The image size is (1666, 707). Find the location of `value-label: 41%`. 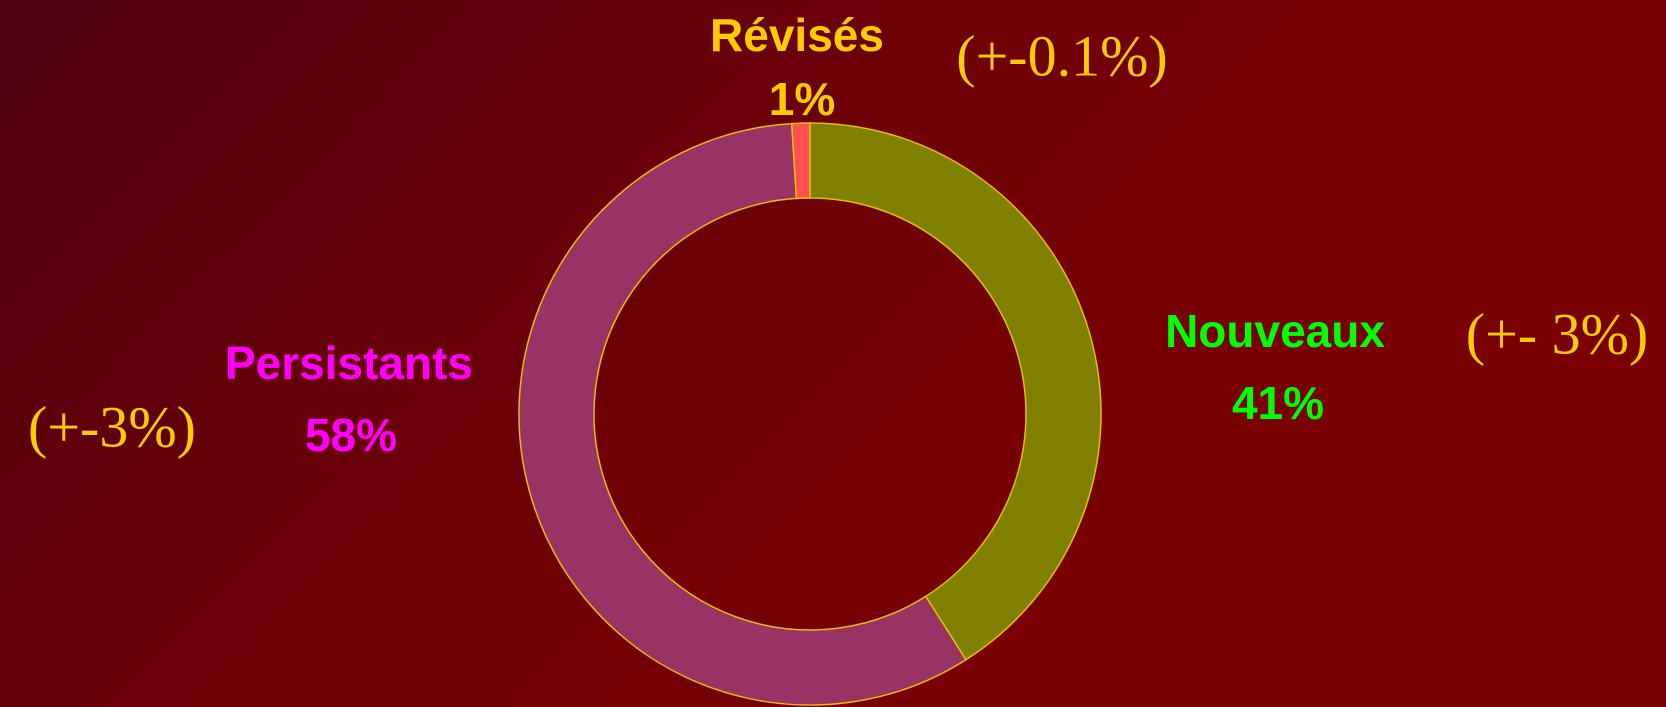

value-label: 41% is located at coordinates (1278, 403).